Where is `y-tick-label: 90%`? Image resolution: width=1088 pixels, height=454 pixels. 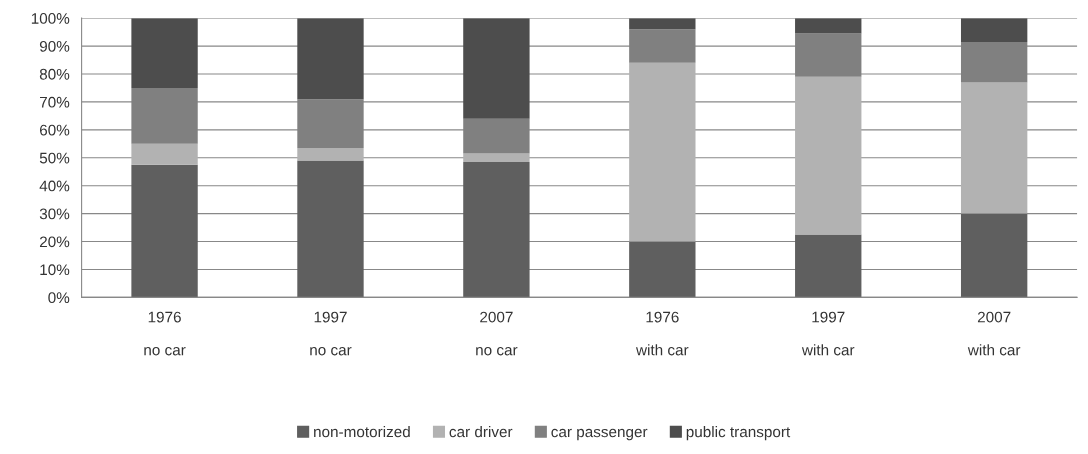
y-tick-label: 90% is located at coordinates (54, 46).